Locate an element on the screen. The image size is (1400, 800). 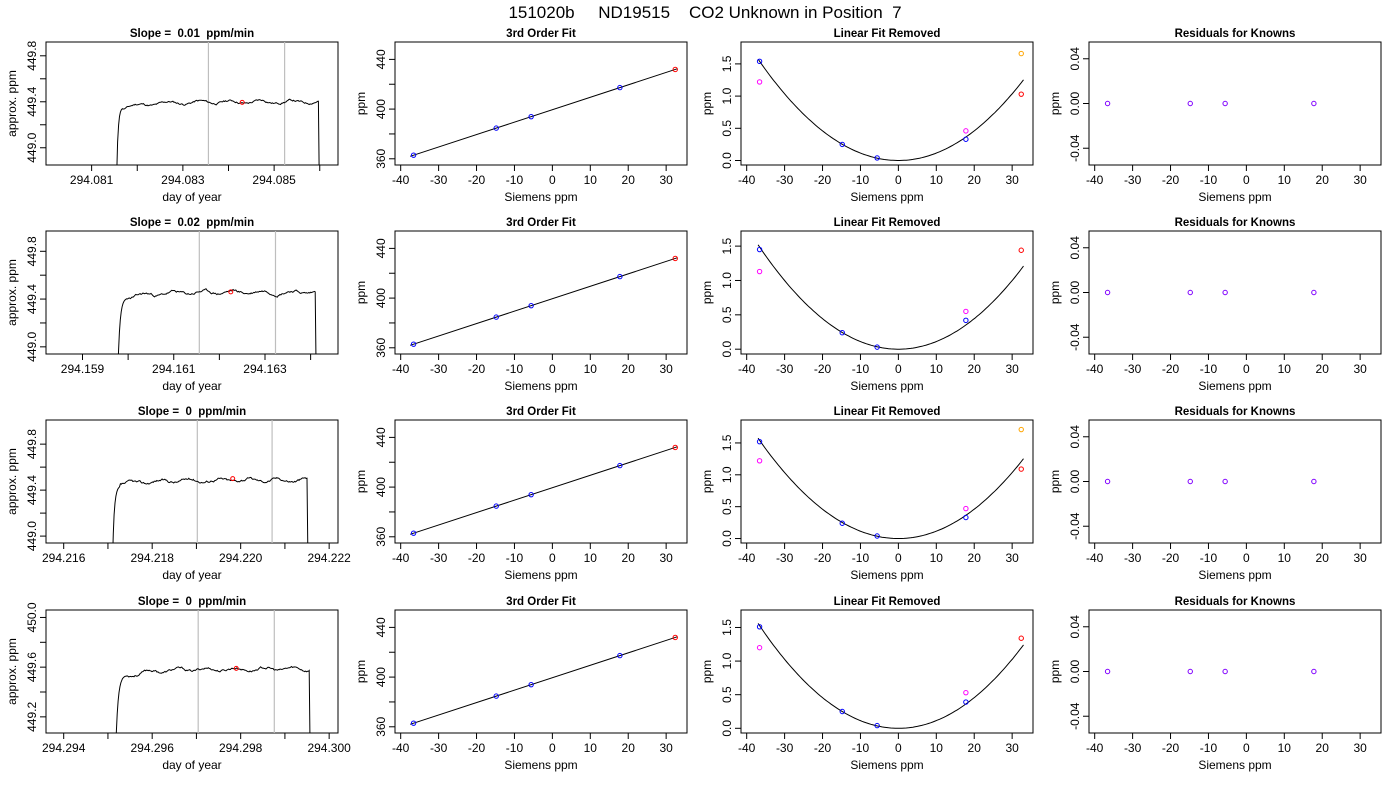
y-tick-label: 360 is located at coordinates (381, 726).